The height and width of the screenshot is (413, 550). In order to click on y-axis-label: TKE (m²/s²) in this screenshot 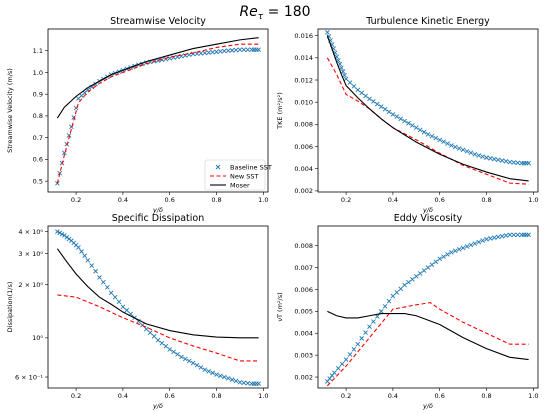, I will do `click(280, 111)`.